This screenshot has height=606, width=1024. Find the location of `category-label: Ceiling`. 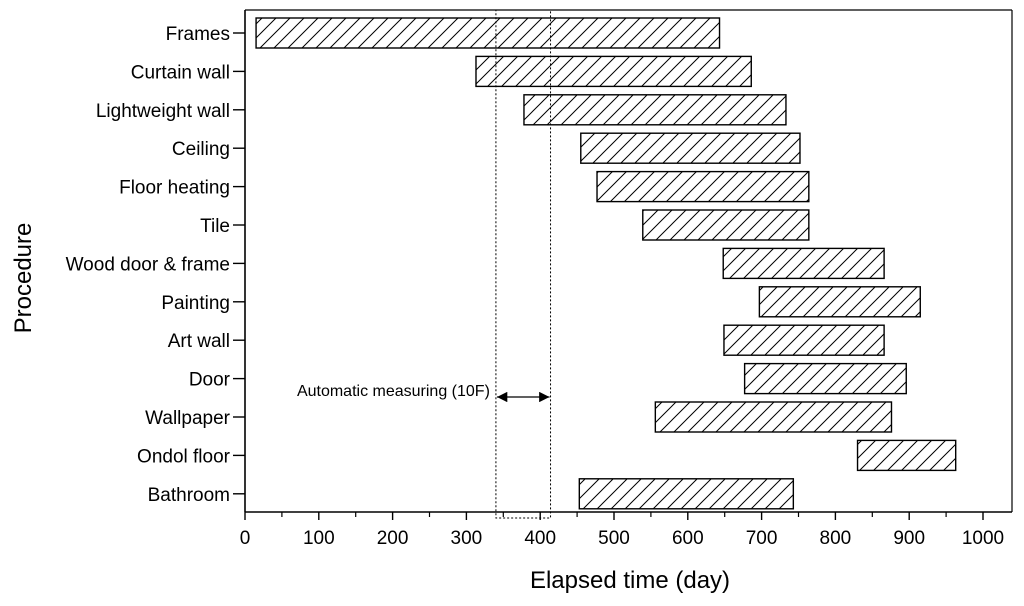

category-label: Ceiling is located at coordinates (201, 149).